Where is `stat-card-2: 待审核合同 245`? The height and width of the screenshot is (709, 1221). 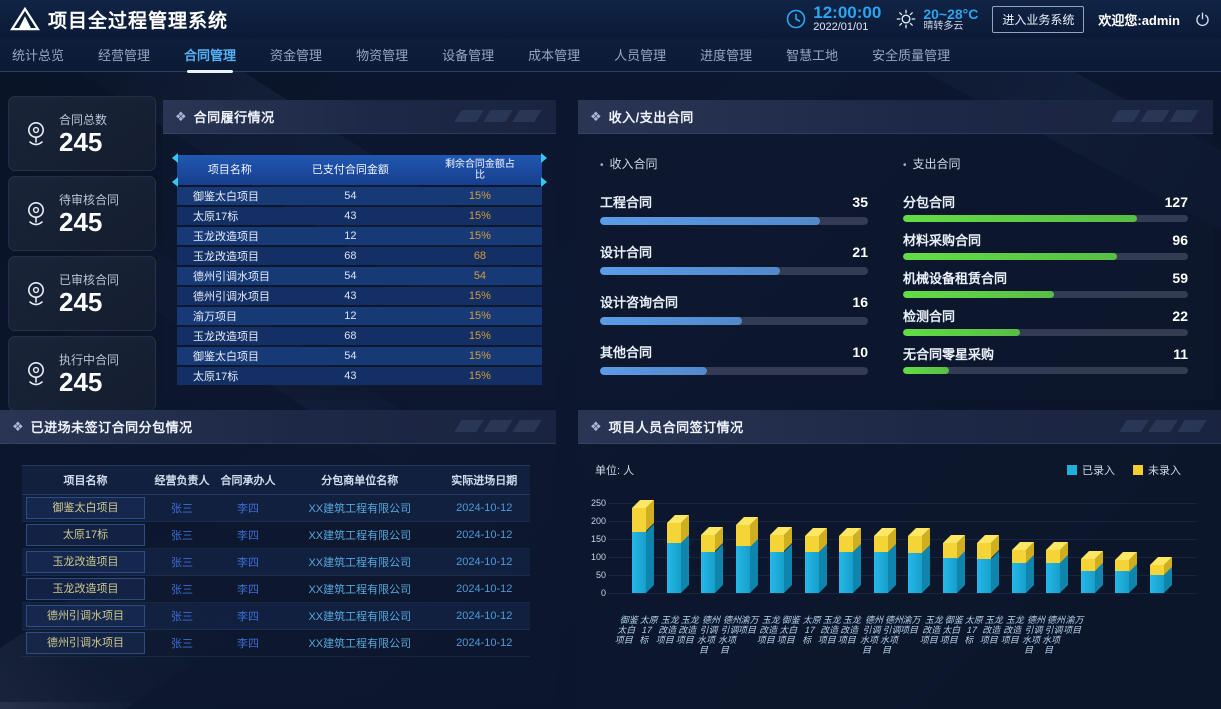
stat-card-2: 待审核合同 245 is located at coordinates (82, 213).